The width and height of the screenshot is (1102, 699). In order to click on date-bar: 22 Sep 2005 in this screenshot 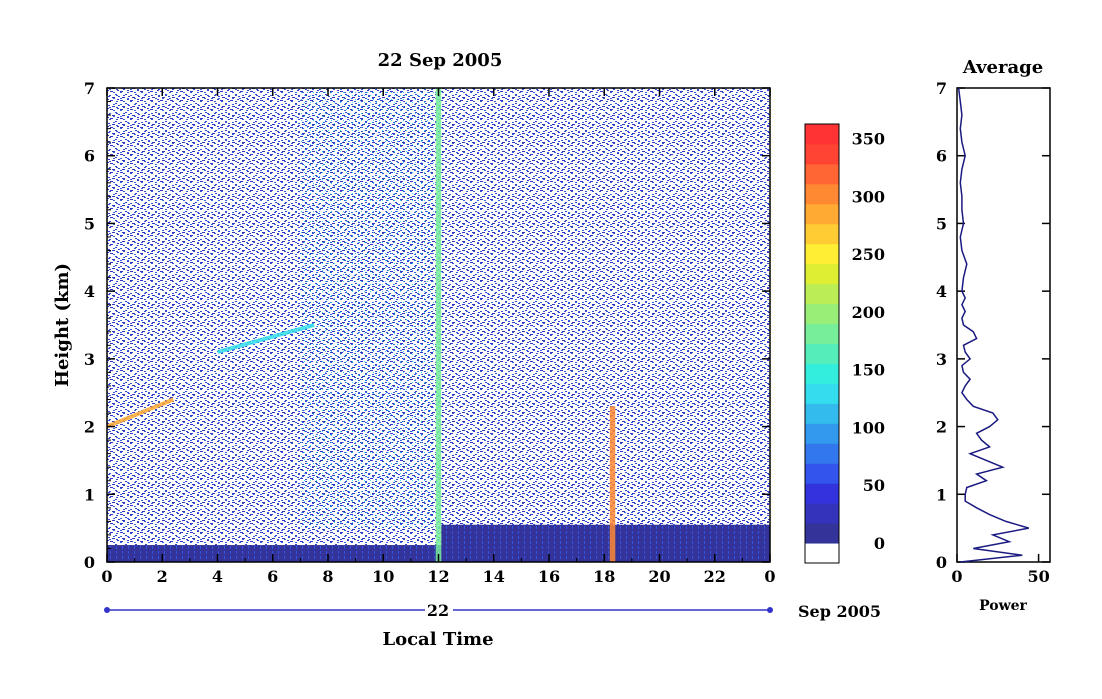, I will do `click(492, 611)`.